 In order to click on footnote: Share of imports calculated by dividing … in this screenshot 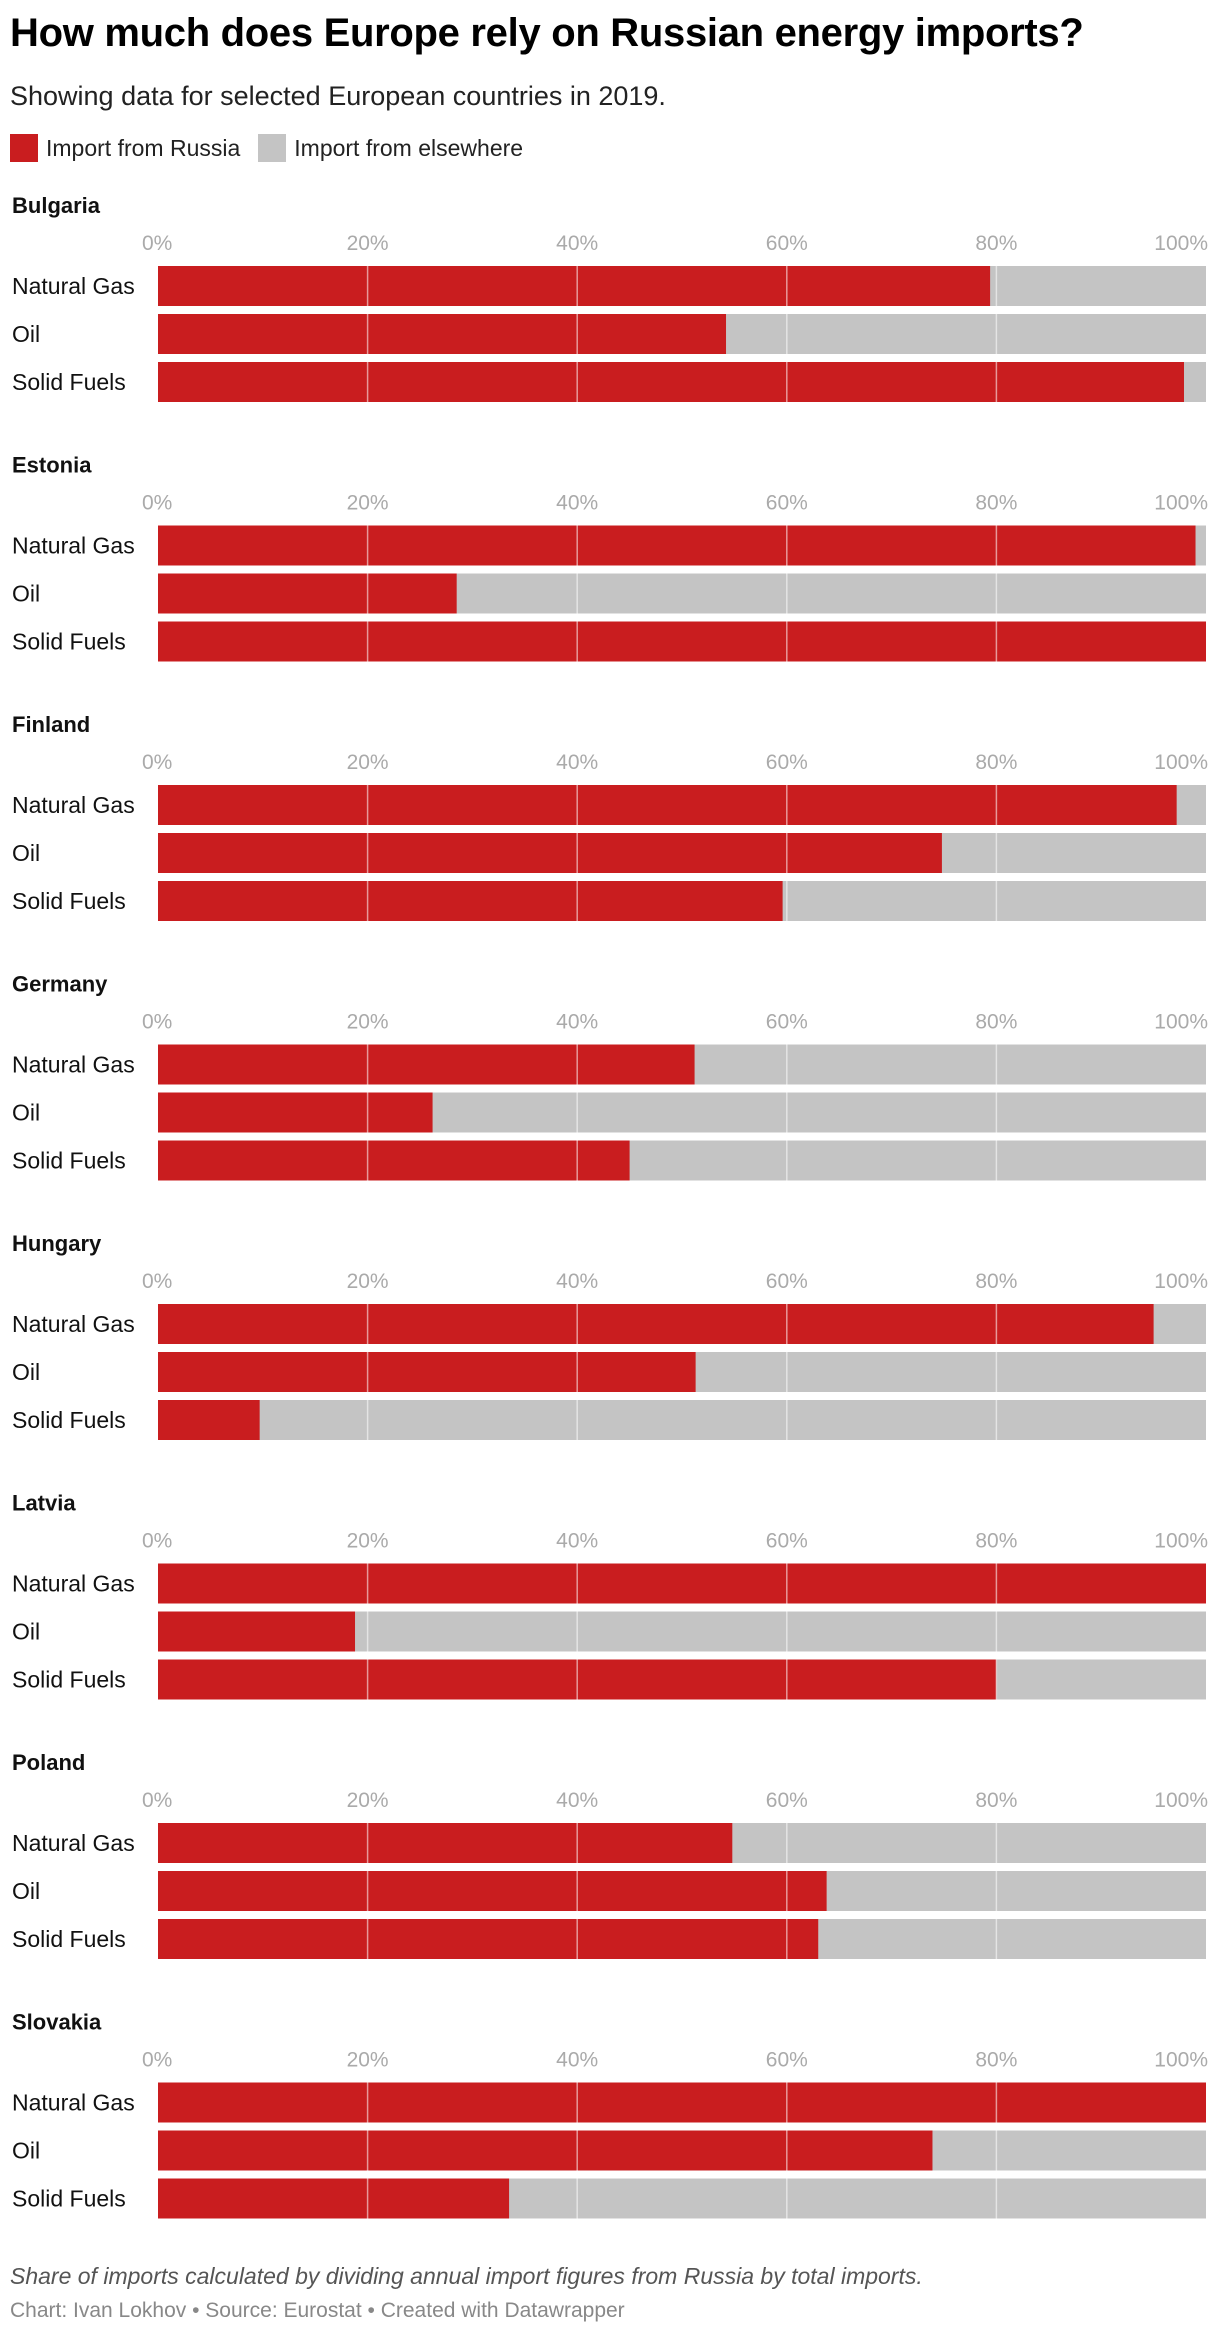, I will do `click(466, 2276)`.